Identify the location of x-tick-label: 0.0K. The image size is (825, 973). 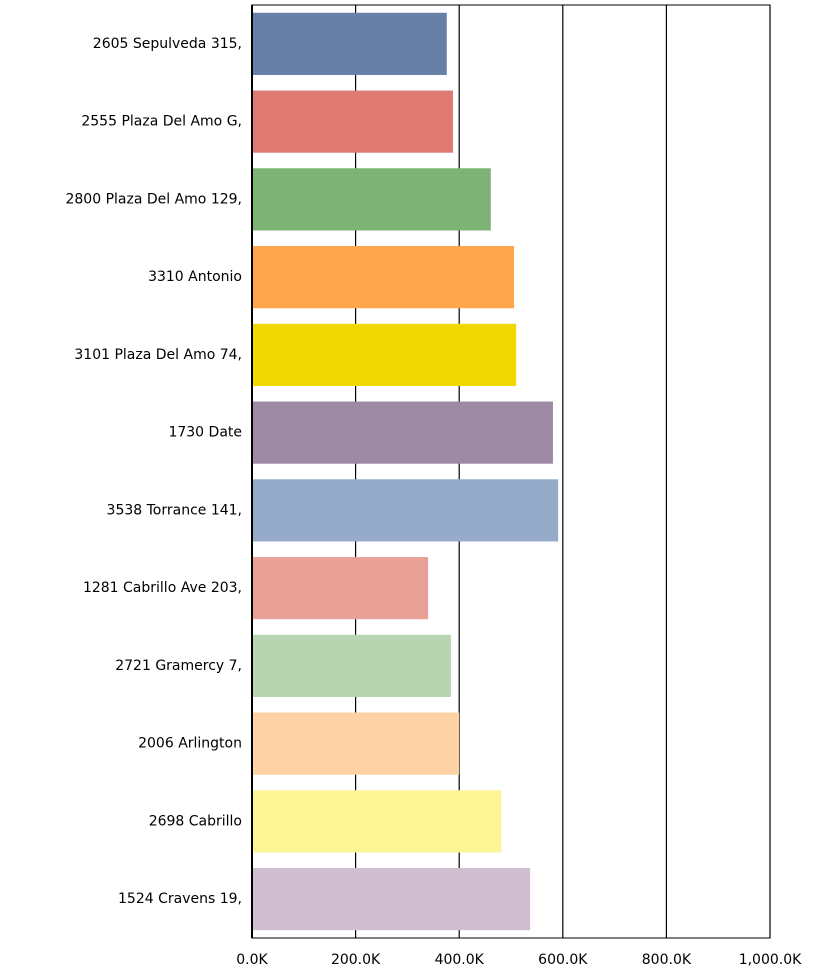
(252, 960).